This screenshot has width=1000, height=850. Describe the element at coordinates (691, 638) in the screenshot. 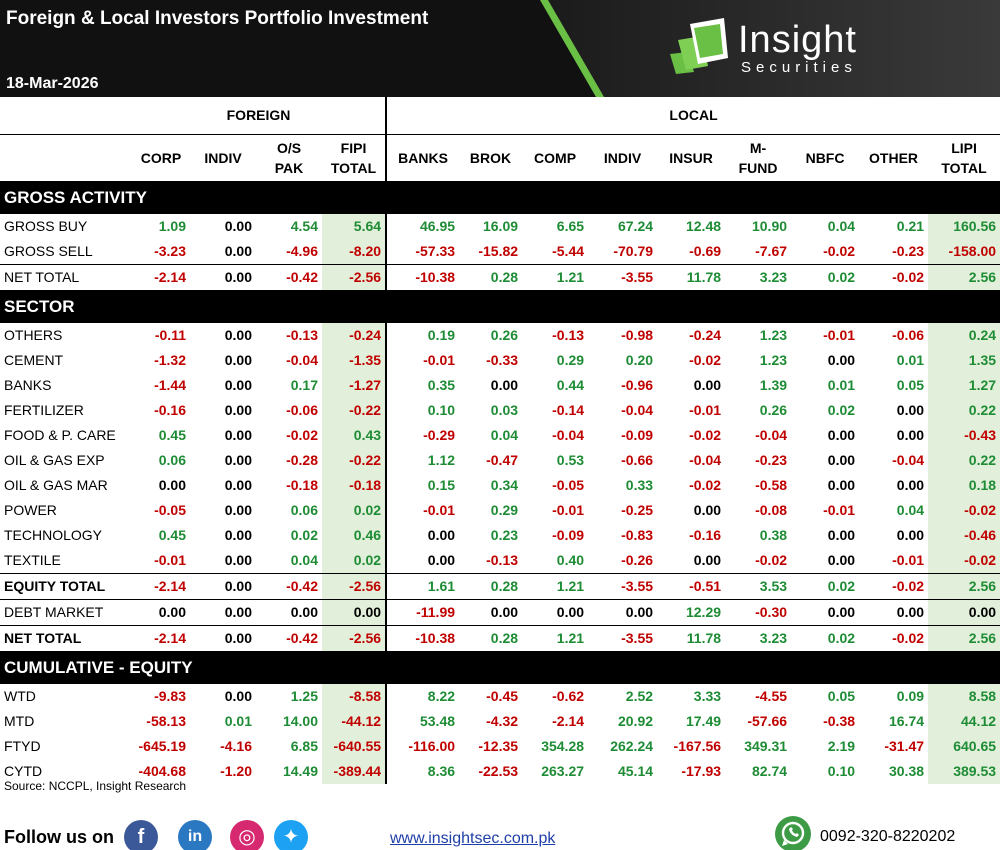

I see `value-cell: 11.78` at that location.